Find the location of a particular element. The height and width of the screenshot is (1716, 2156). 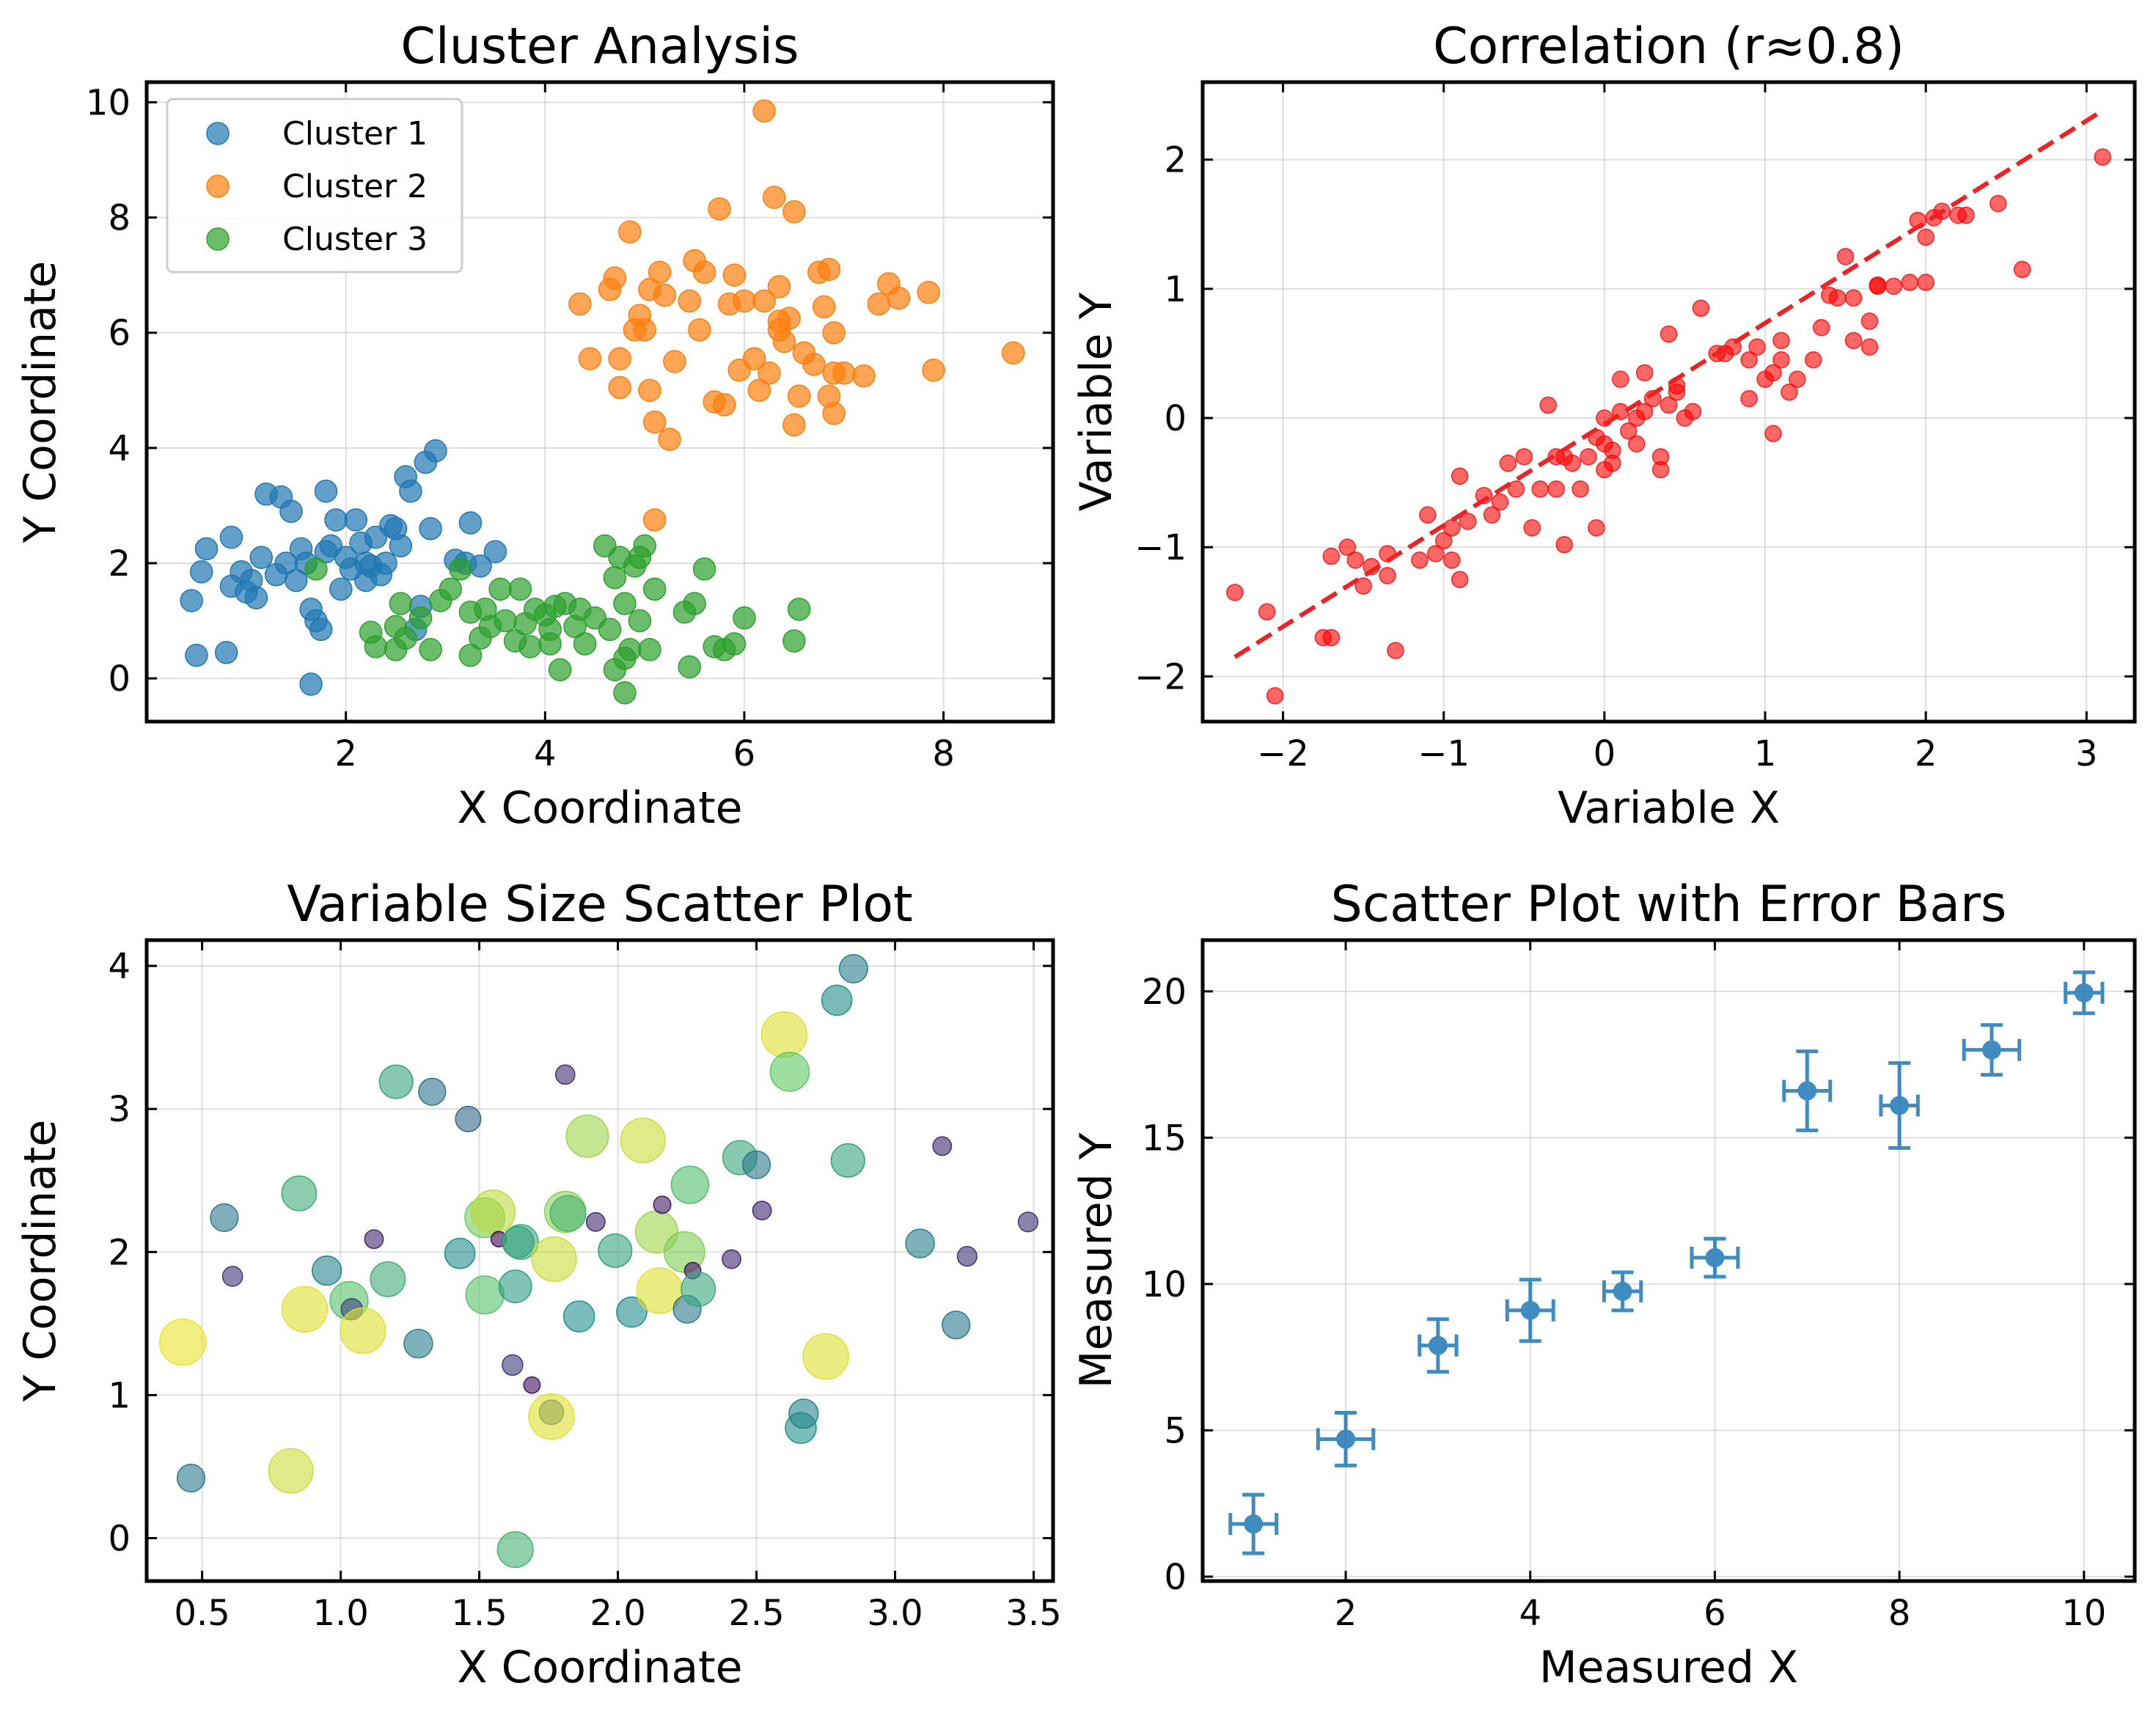

x-axis-label: X Coordinate is located at coordinates (599, 1667).